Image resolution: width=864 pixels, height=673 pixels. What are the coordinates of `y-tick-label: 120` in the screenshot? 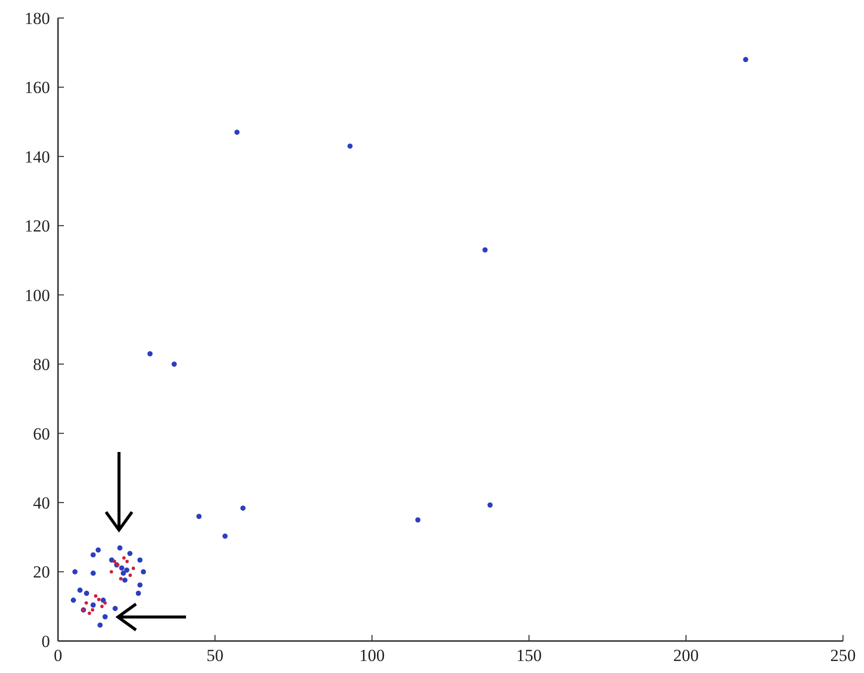 It's located at (37, 226).